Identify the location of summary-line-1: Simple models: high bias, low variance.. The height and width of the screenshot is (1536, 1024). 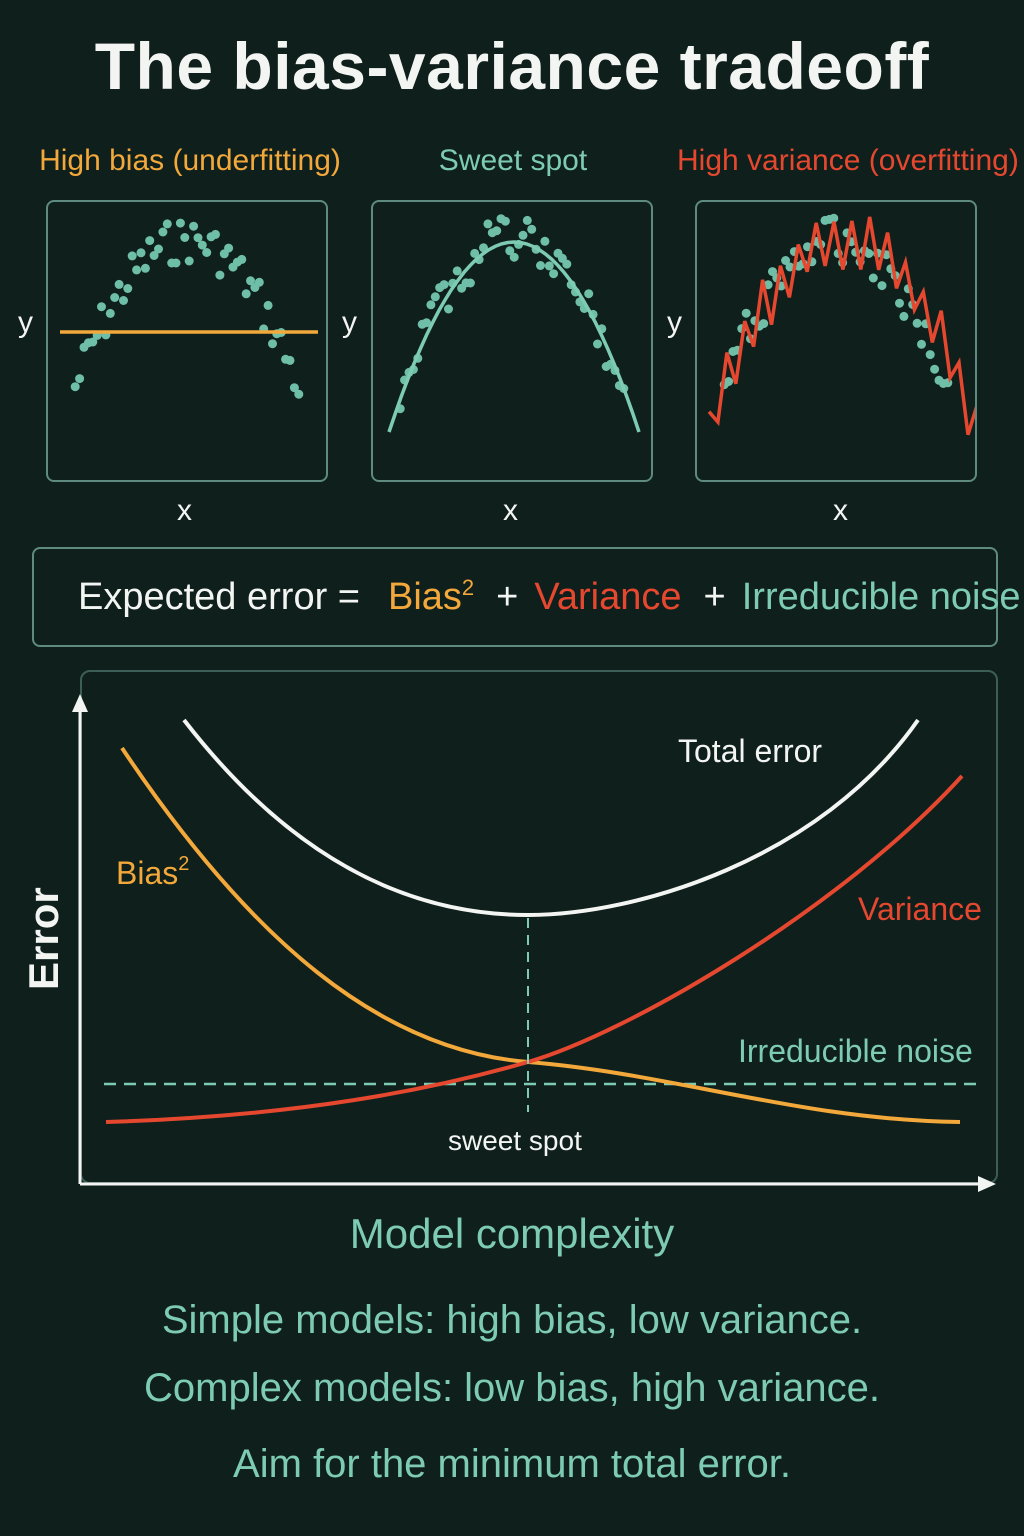
(512, 1320).